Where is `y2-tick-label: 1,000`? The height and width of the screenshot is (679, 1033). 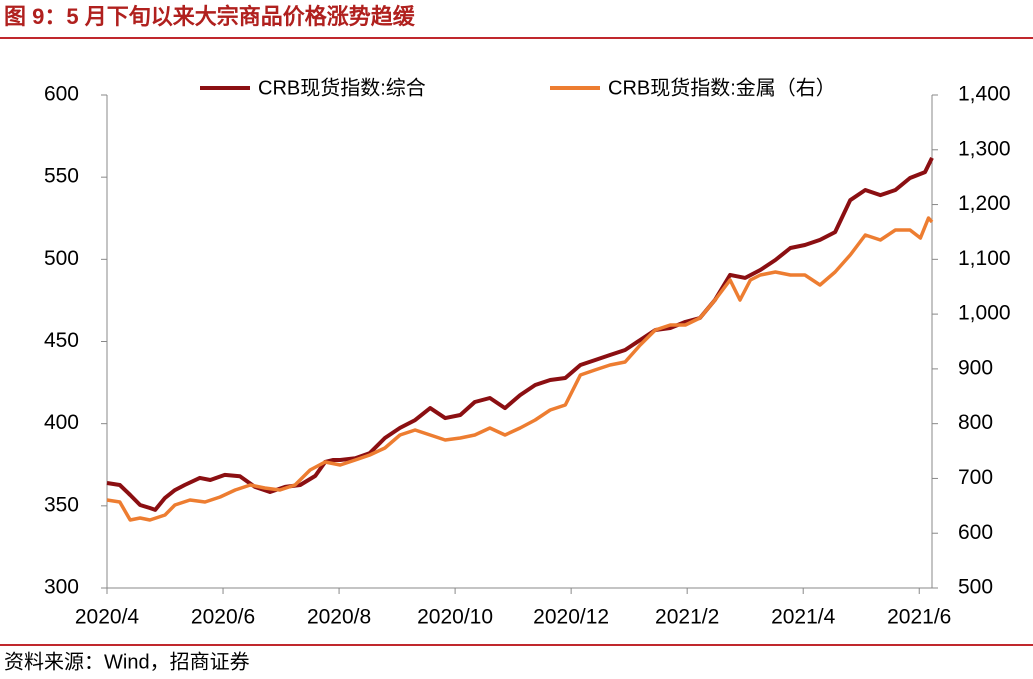
y2-tick-label: 1,000 is located at coordinates (984, 313).